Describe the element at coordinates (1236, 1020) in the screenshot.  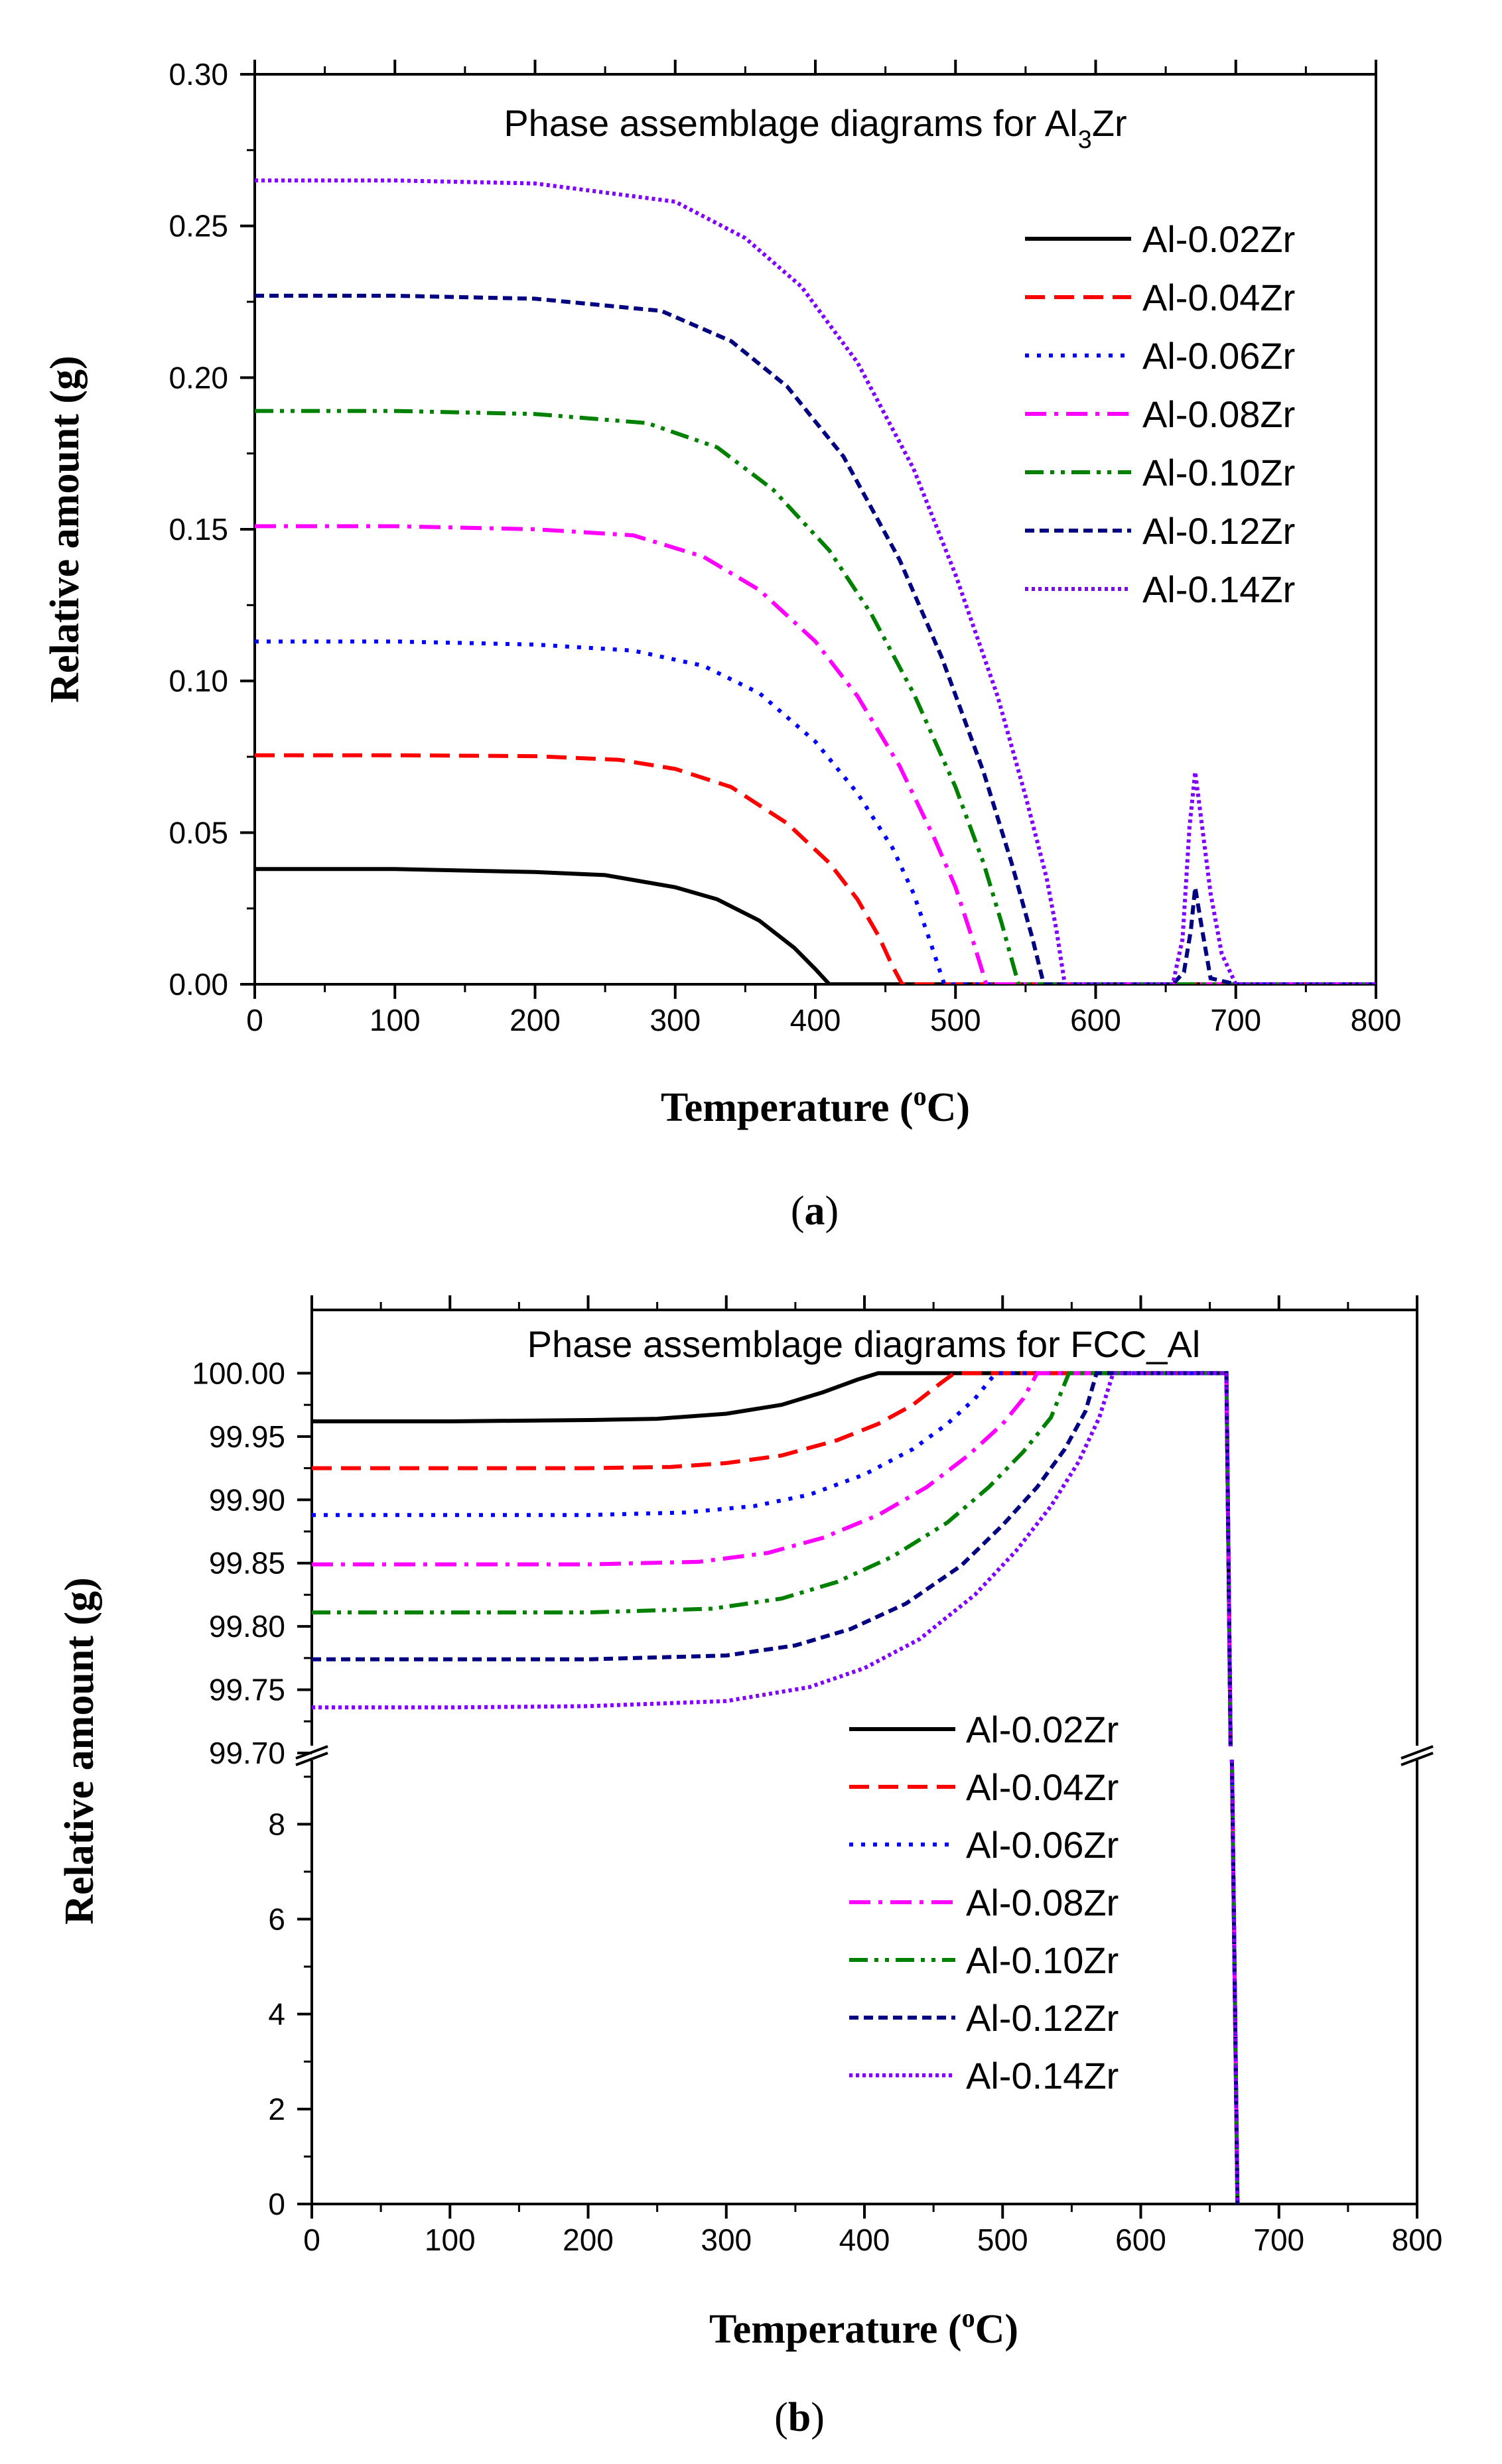
I see `a-xtick-label: 700` at that location.